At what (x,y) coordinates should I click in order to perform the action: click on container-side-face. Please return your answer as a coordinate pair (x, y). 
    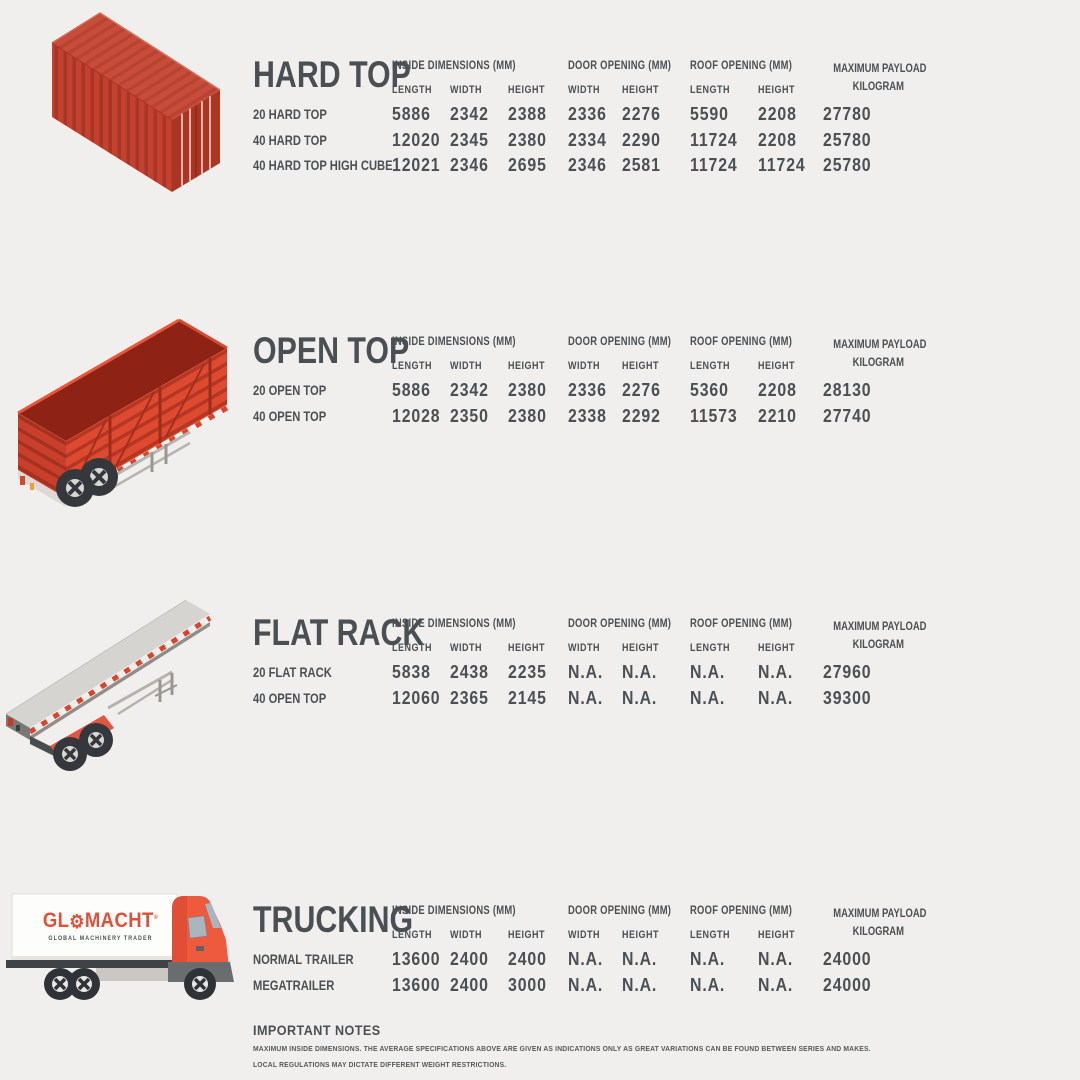
    Looking at the image, I should click on (112, 117).